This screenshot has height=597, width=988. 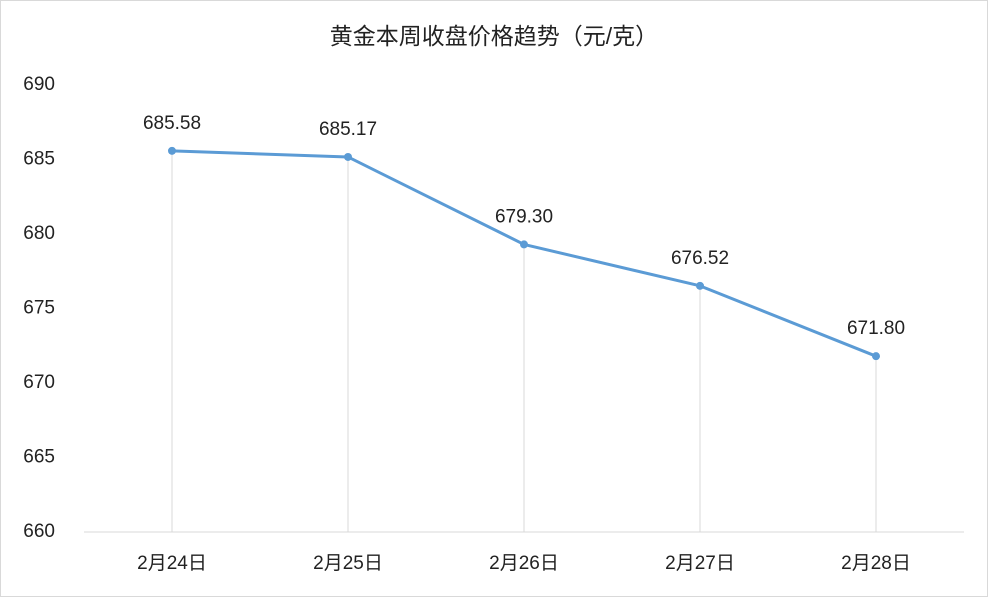 What do you see at coordinates (524, 216) in the screenshot?
I see `value-label: 679.30` at bounding box center [524, 216].